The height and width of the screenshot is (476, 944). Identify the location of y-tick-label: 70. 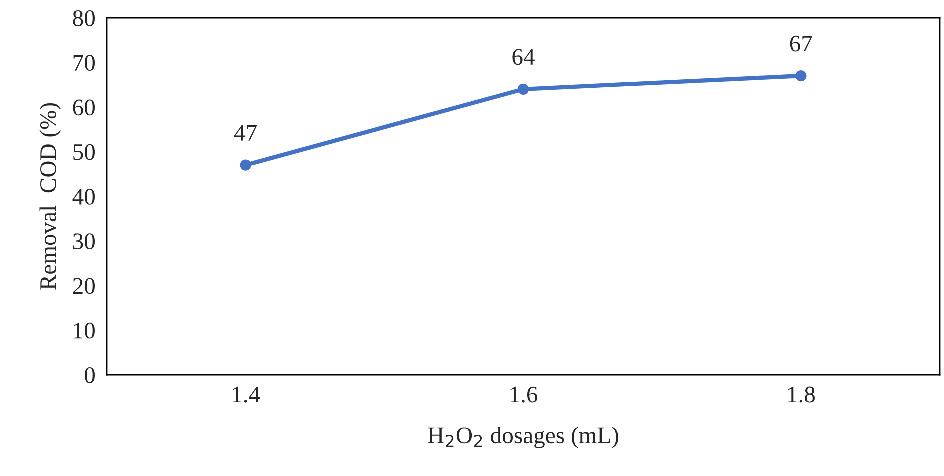
(84, 63).